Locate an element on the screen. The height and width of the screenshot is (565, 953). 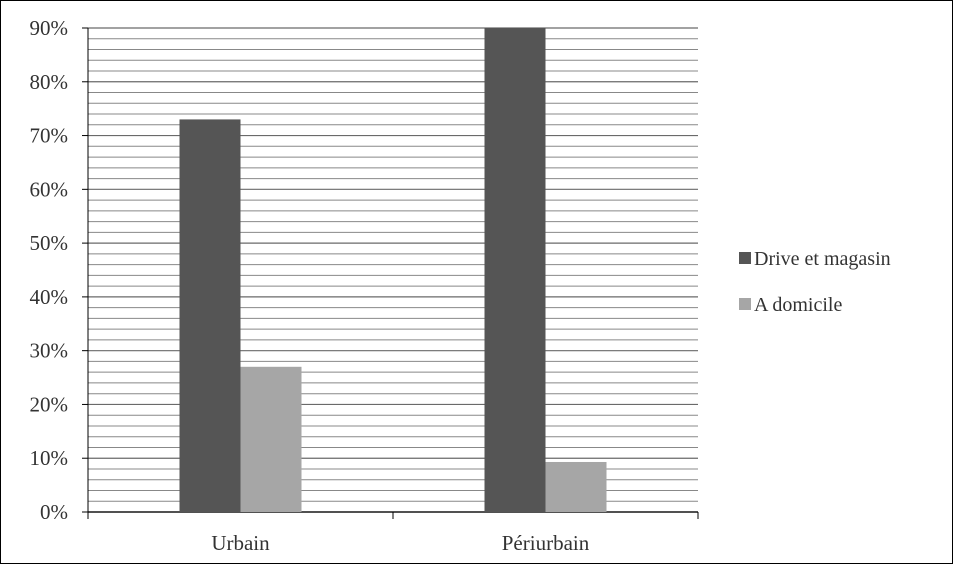
y-tick-label: 20% is located at coordinates (49, 404).